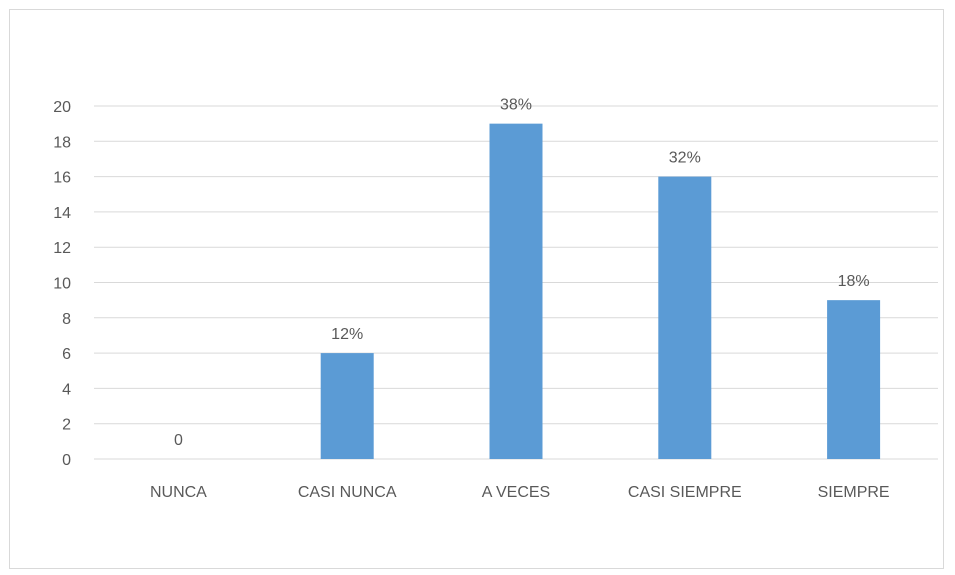 This screenshot has width=955, height=575. Describe the element at coordinates (516, 492) in the screenshot. I see `x-tick-label: A VECES` at that location.